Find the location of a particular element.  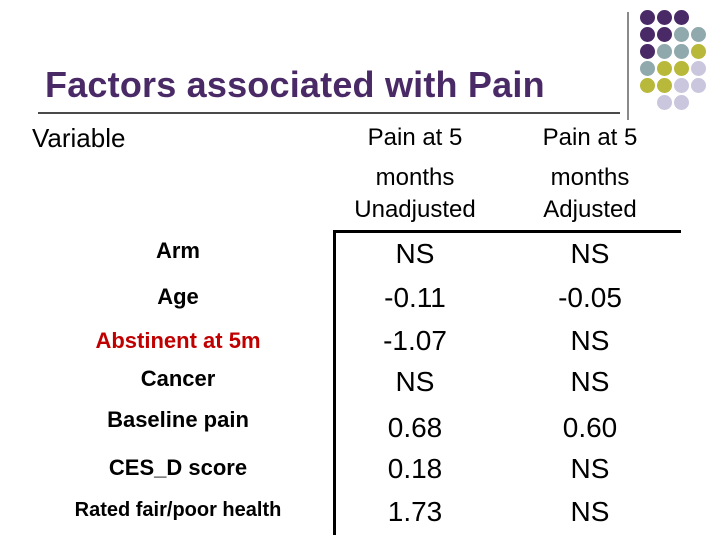

row-label-baseline-pain: Baseline pain is located at coordinates (178, 419).